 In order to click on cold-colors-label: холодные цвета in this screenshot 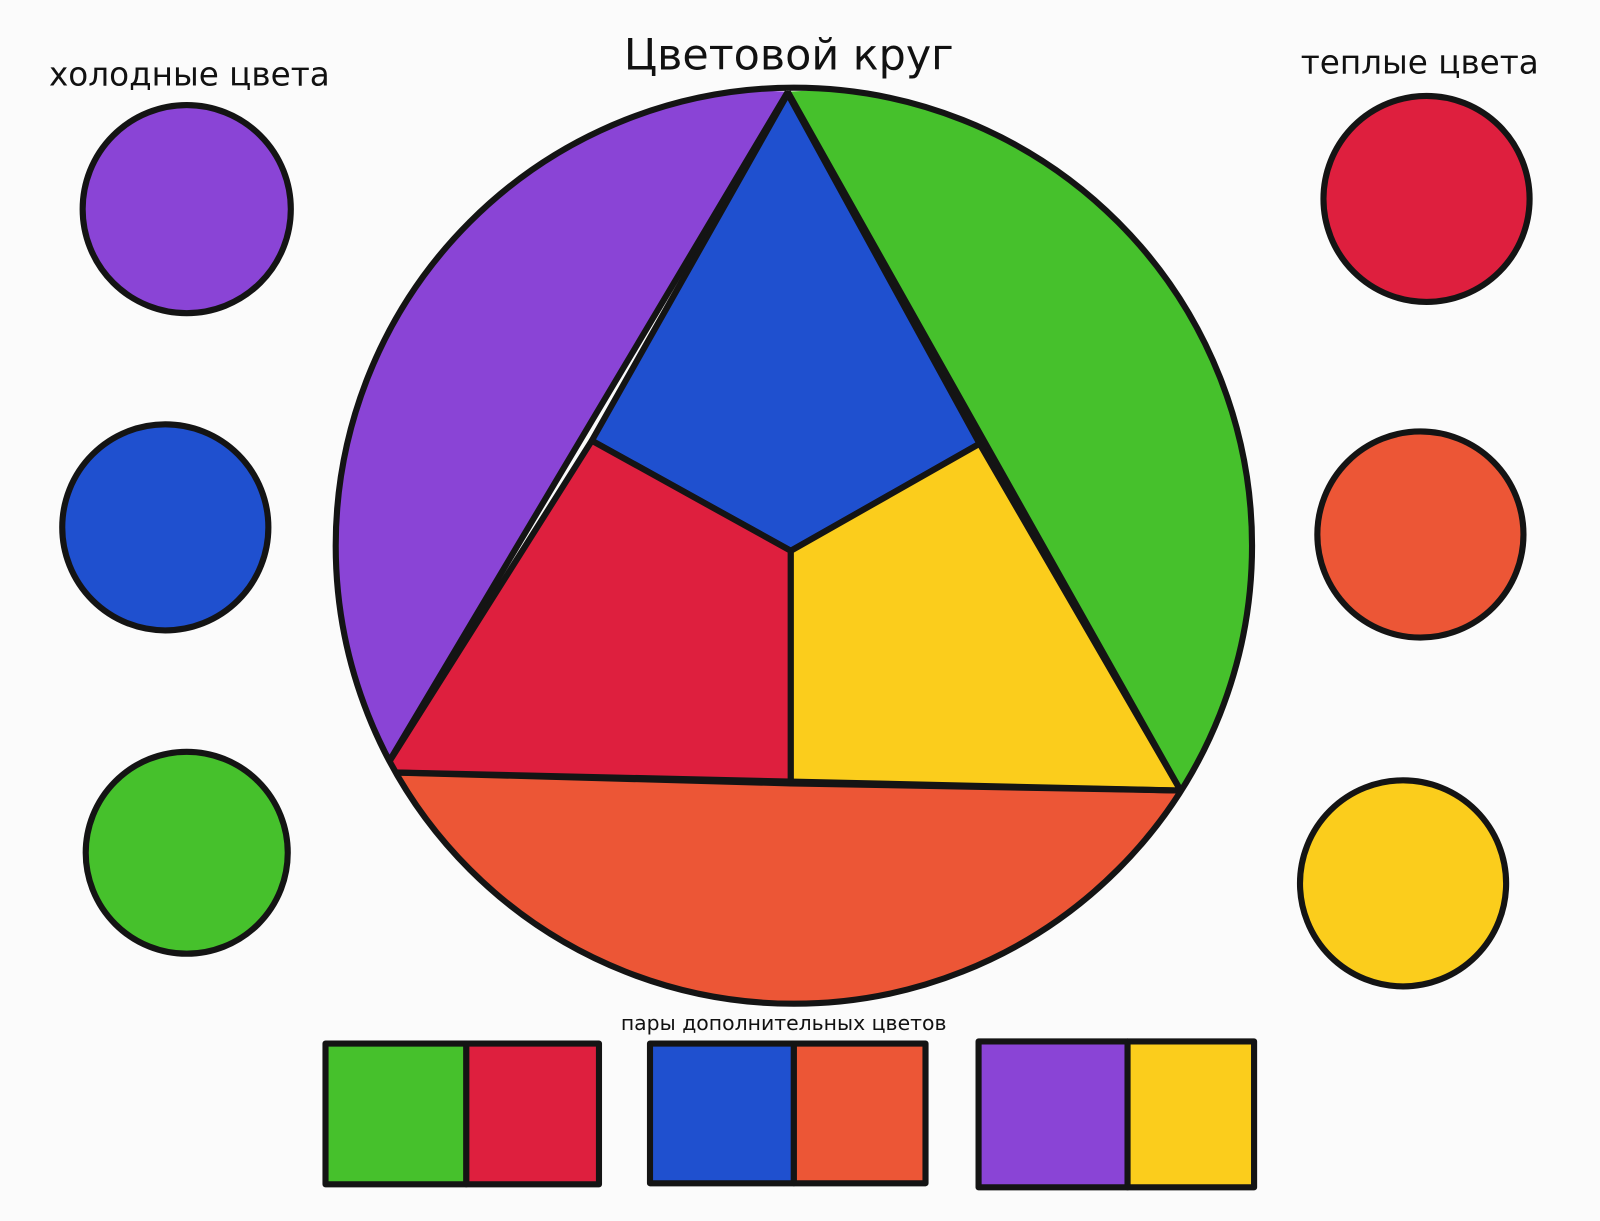, I will do `click(189, 75)`.